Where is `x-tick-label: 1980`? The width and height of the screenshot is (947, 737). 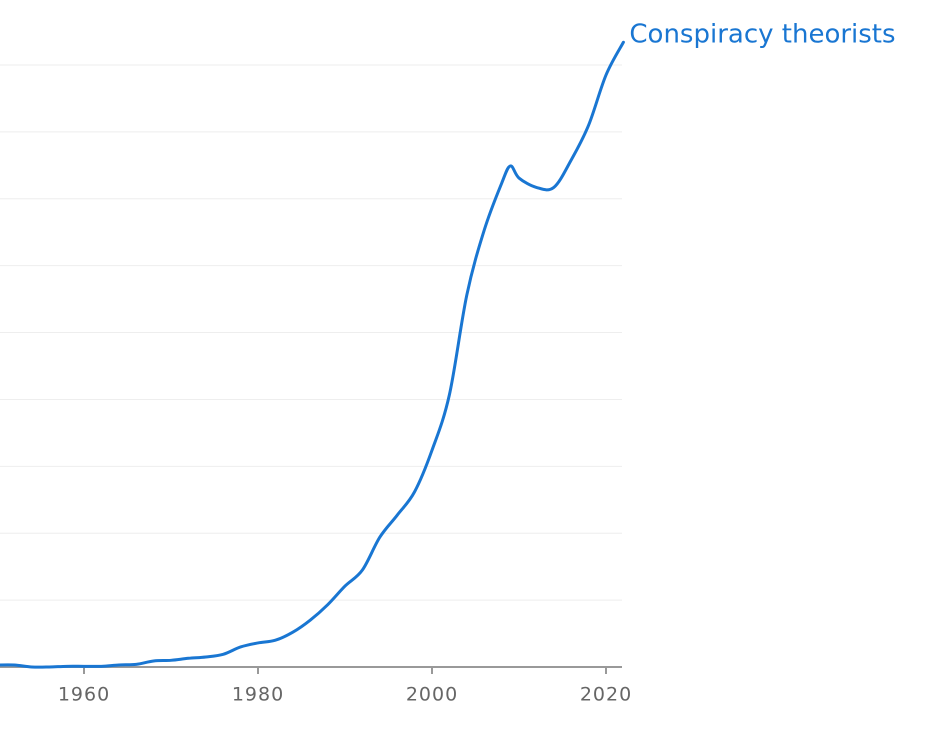 x-tick-label: 1980 is located at coordinates (258, 695).